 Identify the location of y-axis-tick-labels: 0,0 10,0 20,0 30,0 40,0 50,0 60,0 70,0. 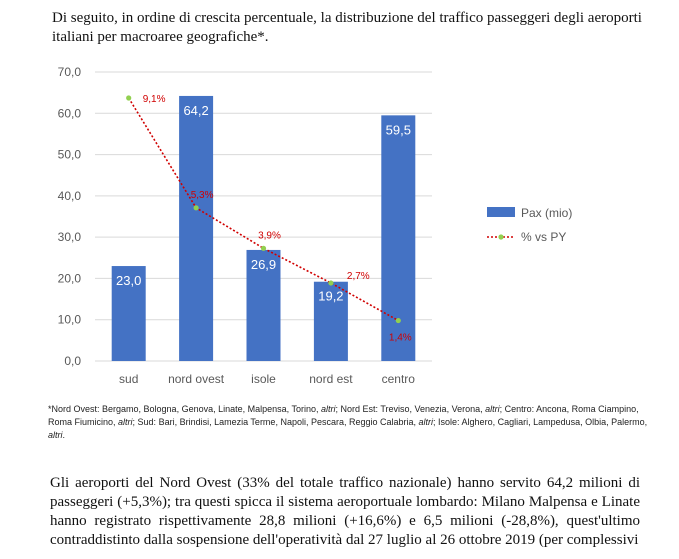
(70, 216).